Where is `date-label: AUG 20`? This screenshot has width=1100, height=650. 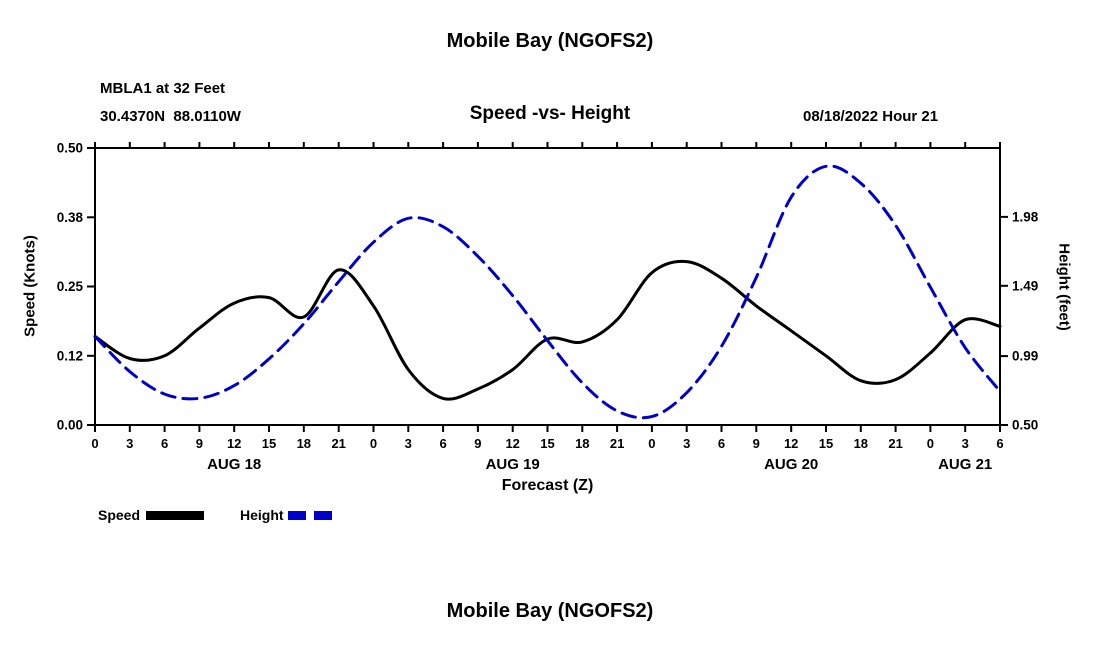
date-label: AUG 20 is located at coordinates (791, 464).